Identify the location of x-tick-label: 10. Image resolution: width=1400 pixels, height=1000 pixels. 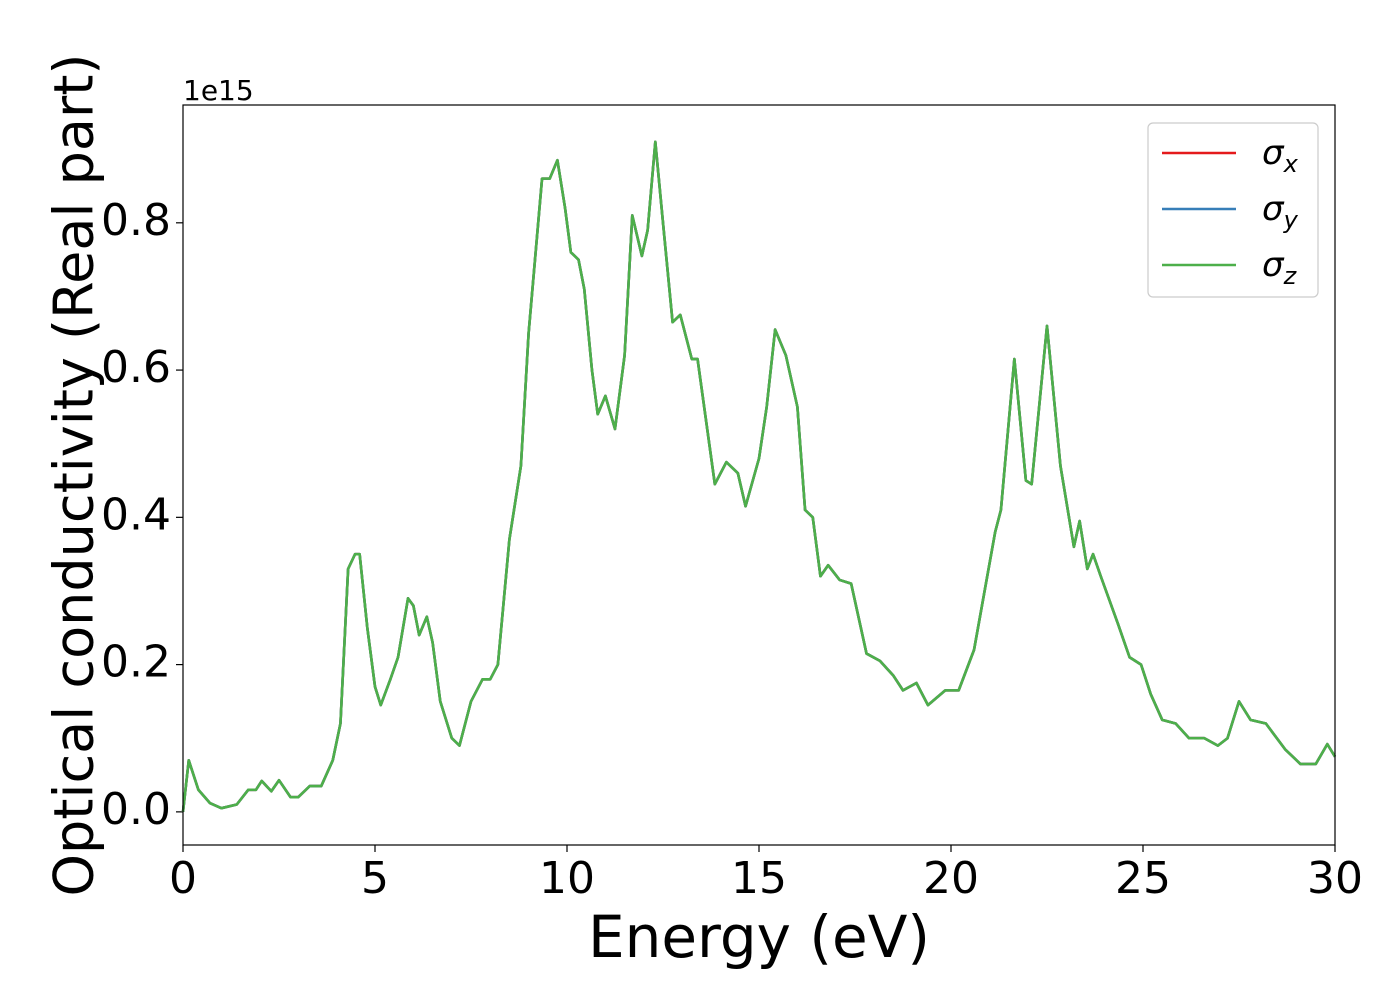
(567, 878).